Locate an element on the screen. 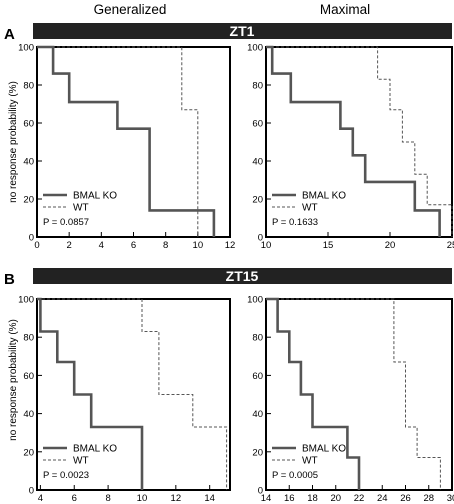  band-zt1 is located at coordinates (242, 31).